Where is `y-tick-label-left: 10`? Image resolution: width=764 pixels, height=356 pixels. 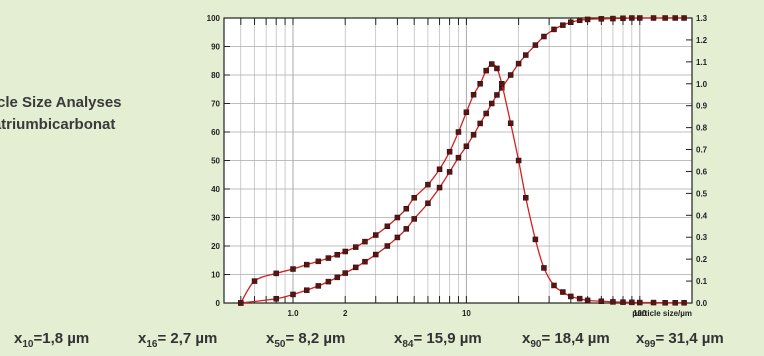 y-tick-label-left: 10 is located at coordinates (215, 275).